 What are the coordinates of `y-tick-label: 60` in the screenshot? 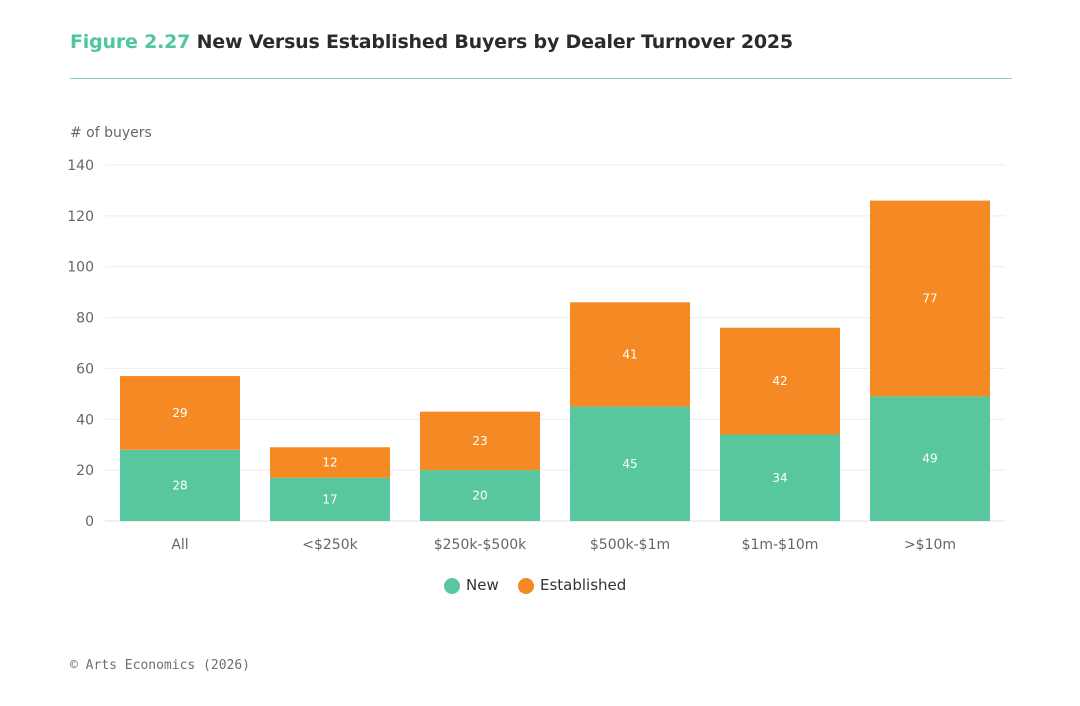 It's located at (85, 369).